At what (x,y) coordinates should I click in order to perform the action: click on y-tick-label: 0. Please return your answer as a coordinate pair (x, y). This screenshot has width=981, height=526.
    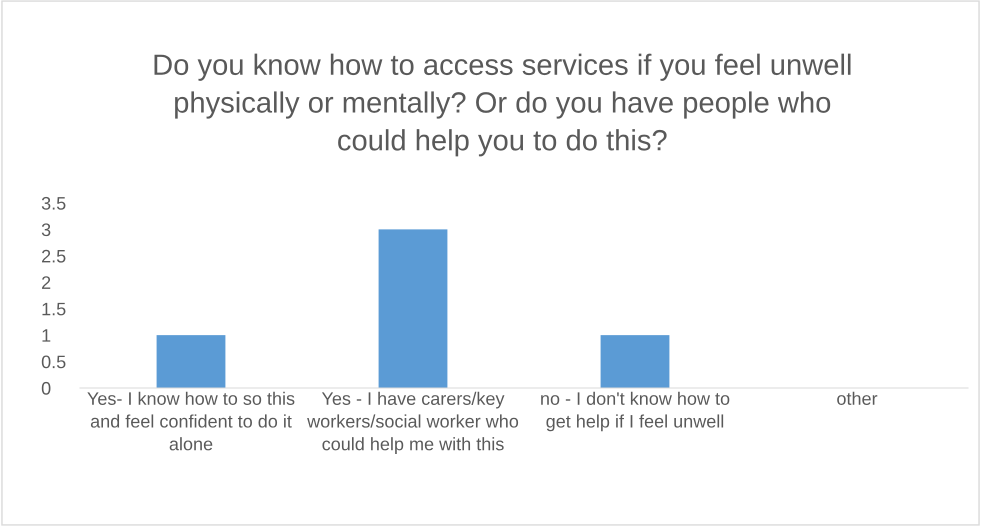
    Looking at the image, I should click on (46, 388).